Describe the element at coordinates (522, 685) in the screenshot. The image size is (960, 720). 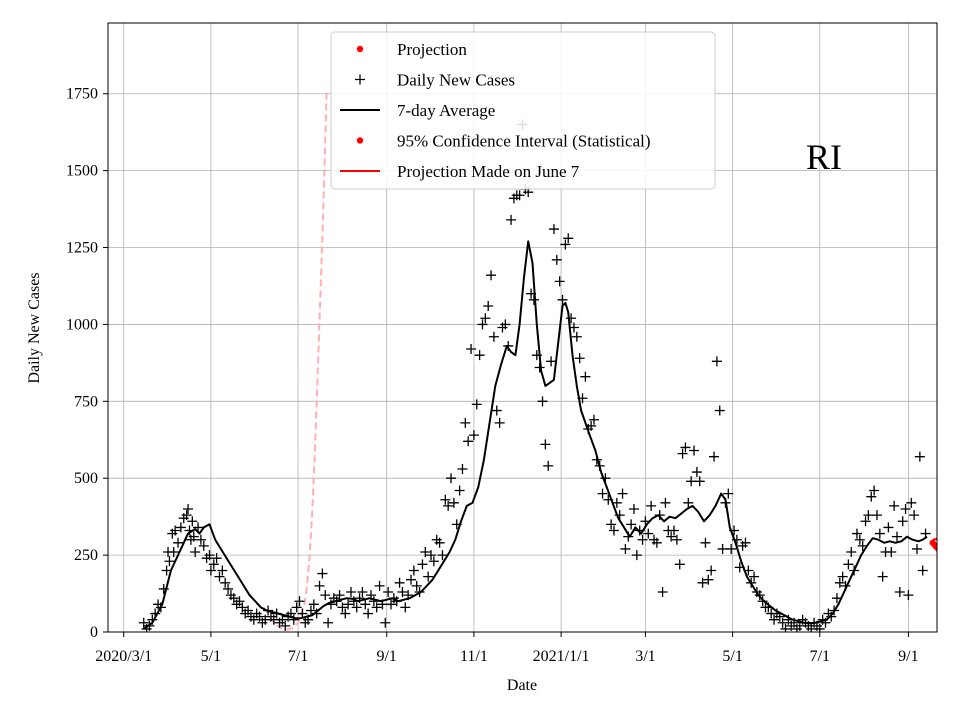
I see `x-axis-label: Date` at that location.